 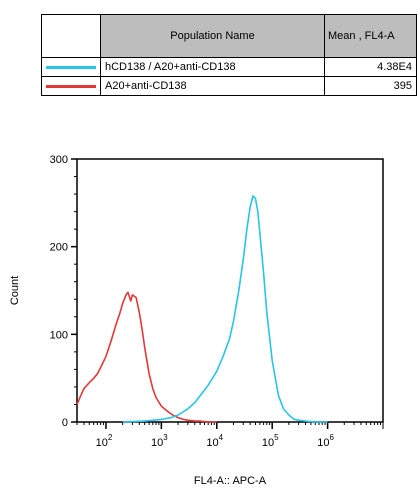 What do you see at coordinates (212, 86) in the screenshot?
I see `legend-row-name: A20+anti-CD138` at bounding box center [212, 86].